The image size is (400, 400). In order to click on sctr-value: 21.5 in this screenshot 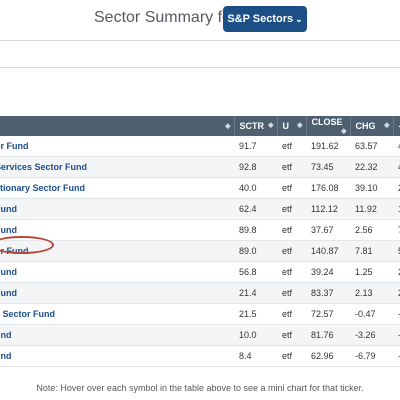, I will do `click(255, 314)`.